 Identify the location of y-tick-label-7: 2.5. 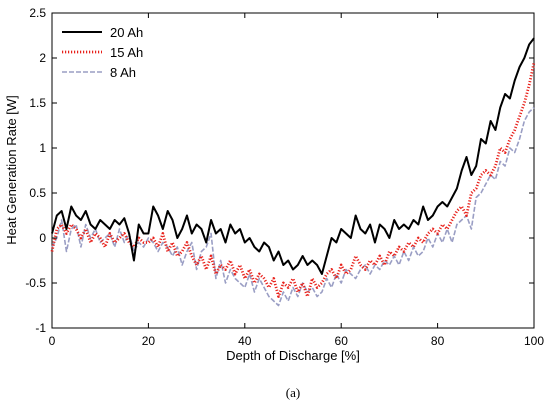
(37, 13).